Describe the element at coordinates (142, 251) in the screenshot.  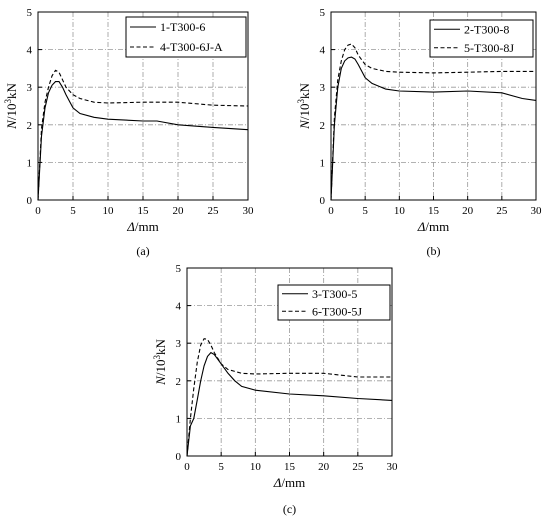
I see `panel-label: (a)` at that location.